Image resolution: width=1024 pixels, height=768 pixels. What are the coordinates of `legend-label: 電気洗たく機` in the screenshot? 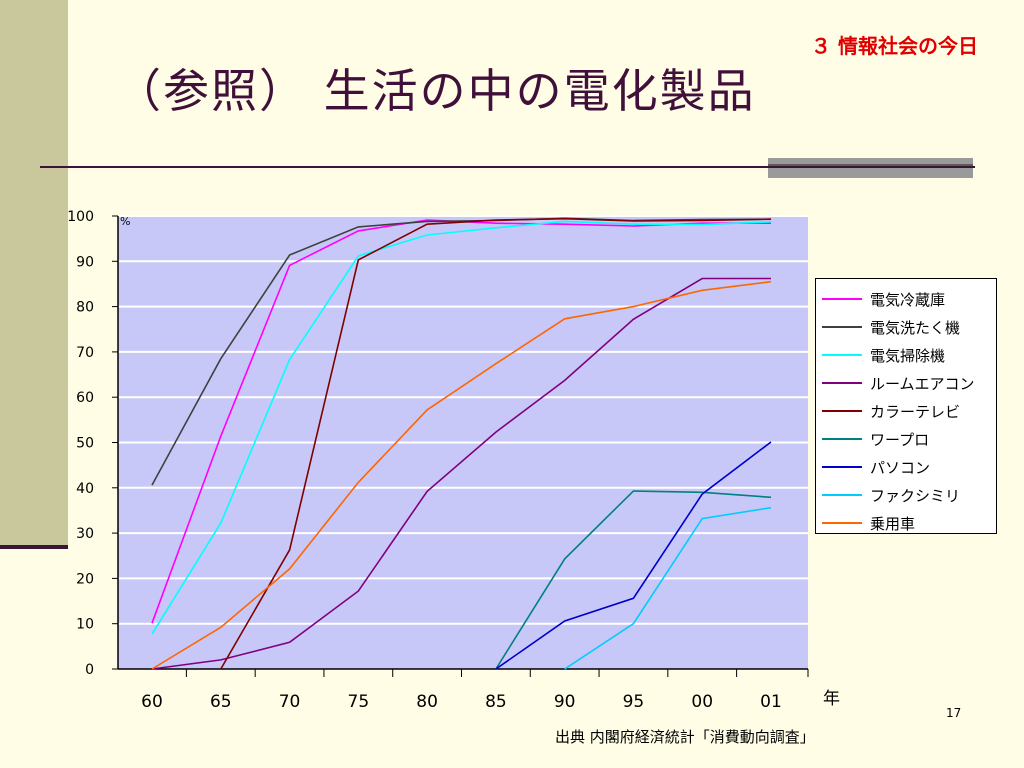 It's located at (915, 327).